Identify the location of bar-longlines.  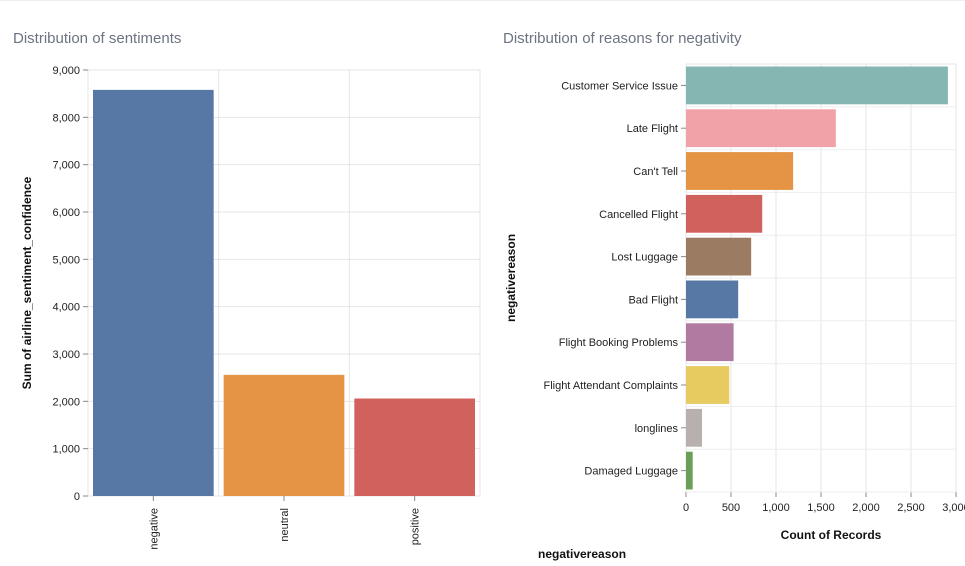
(694, 427).